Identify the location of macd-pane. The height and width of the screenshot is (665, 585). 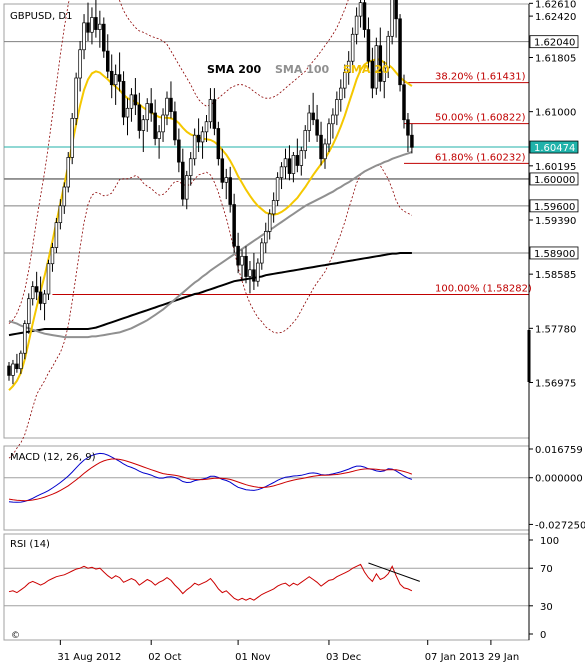
(266, 488).